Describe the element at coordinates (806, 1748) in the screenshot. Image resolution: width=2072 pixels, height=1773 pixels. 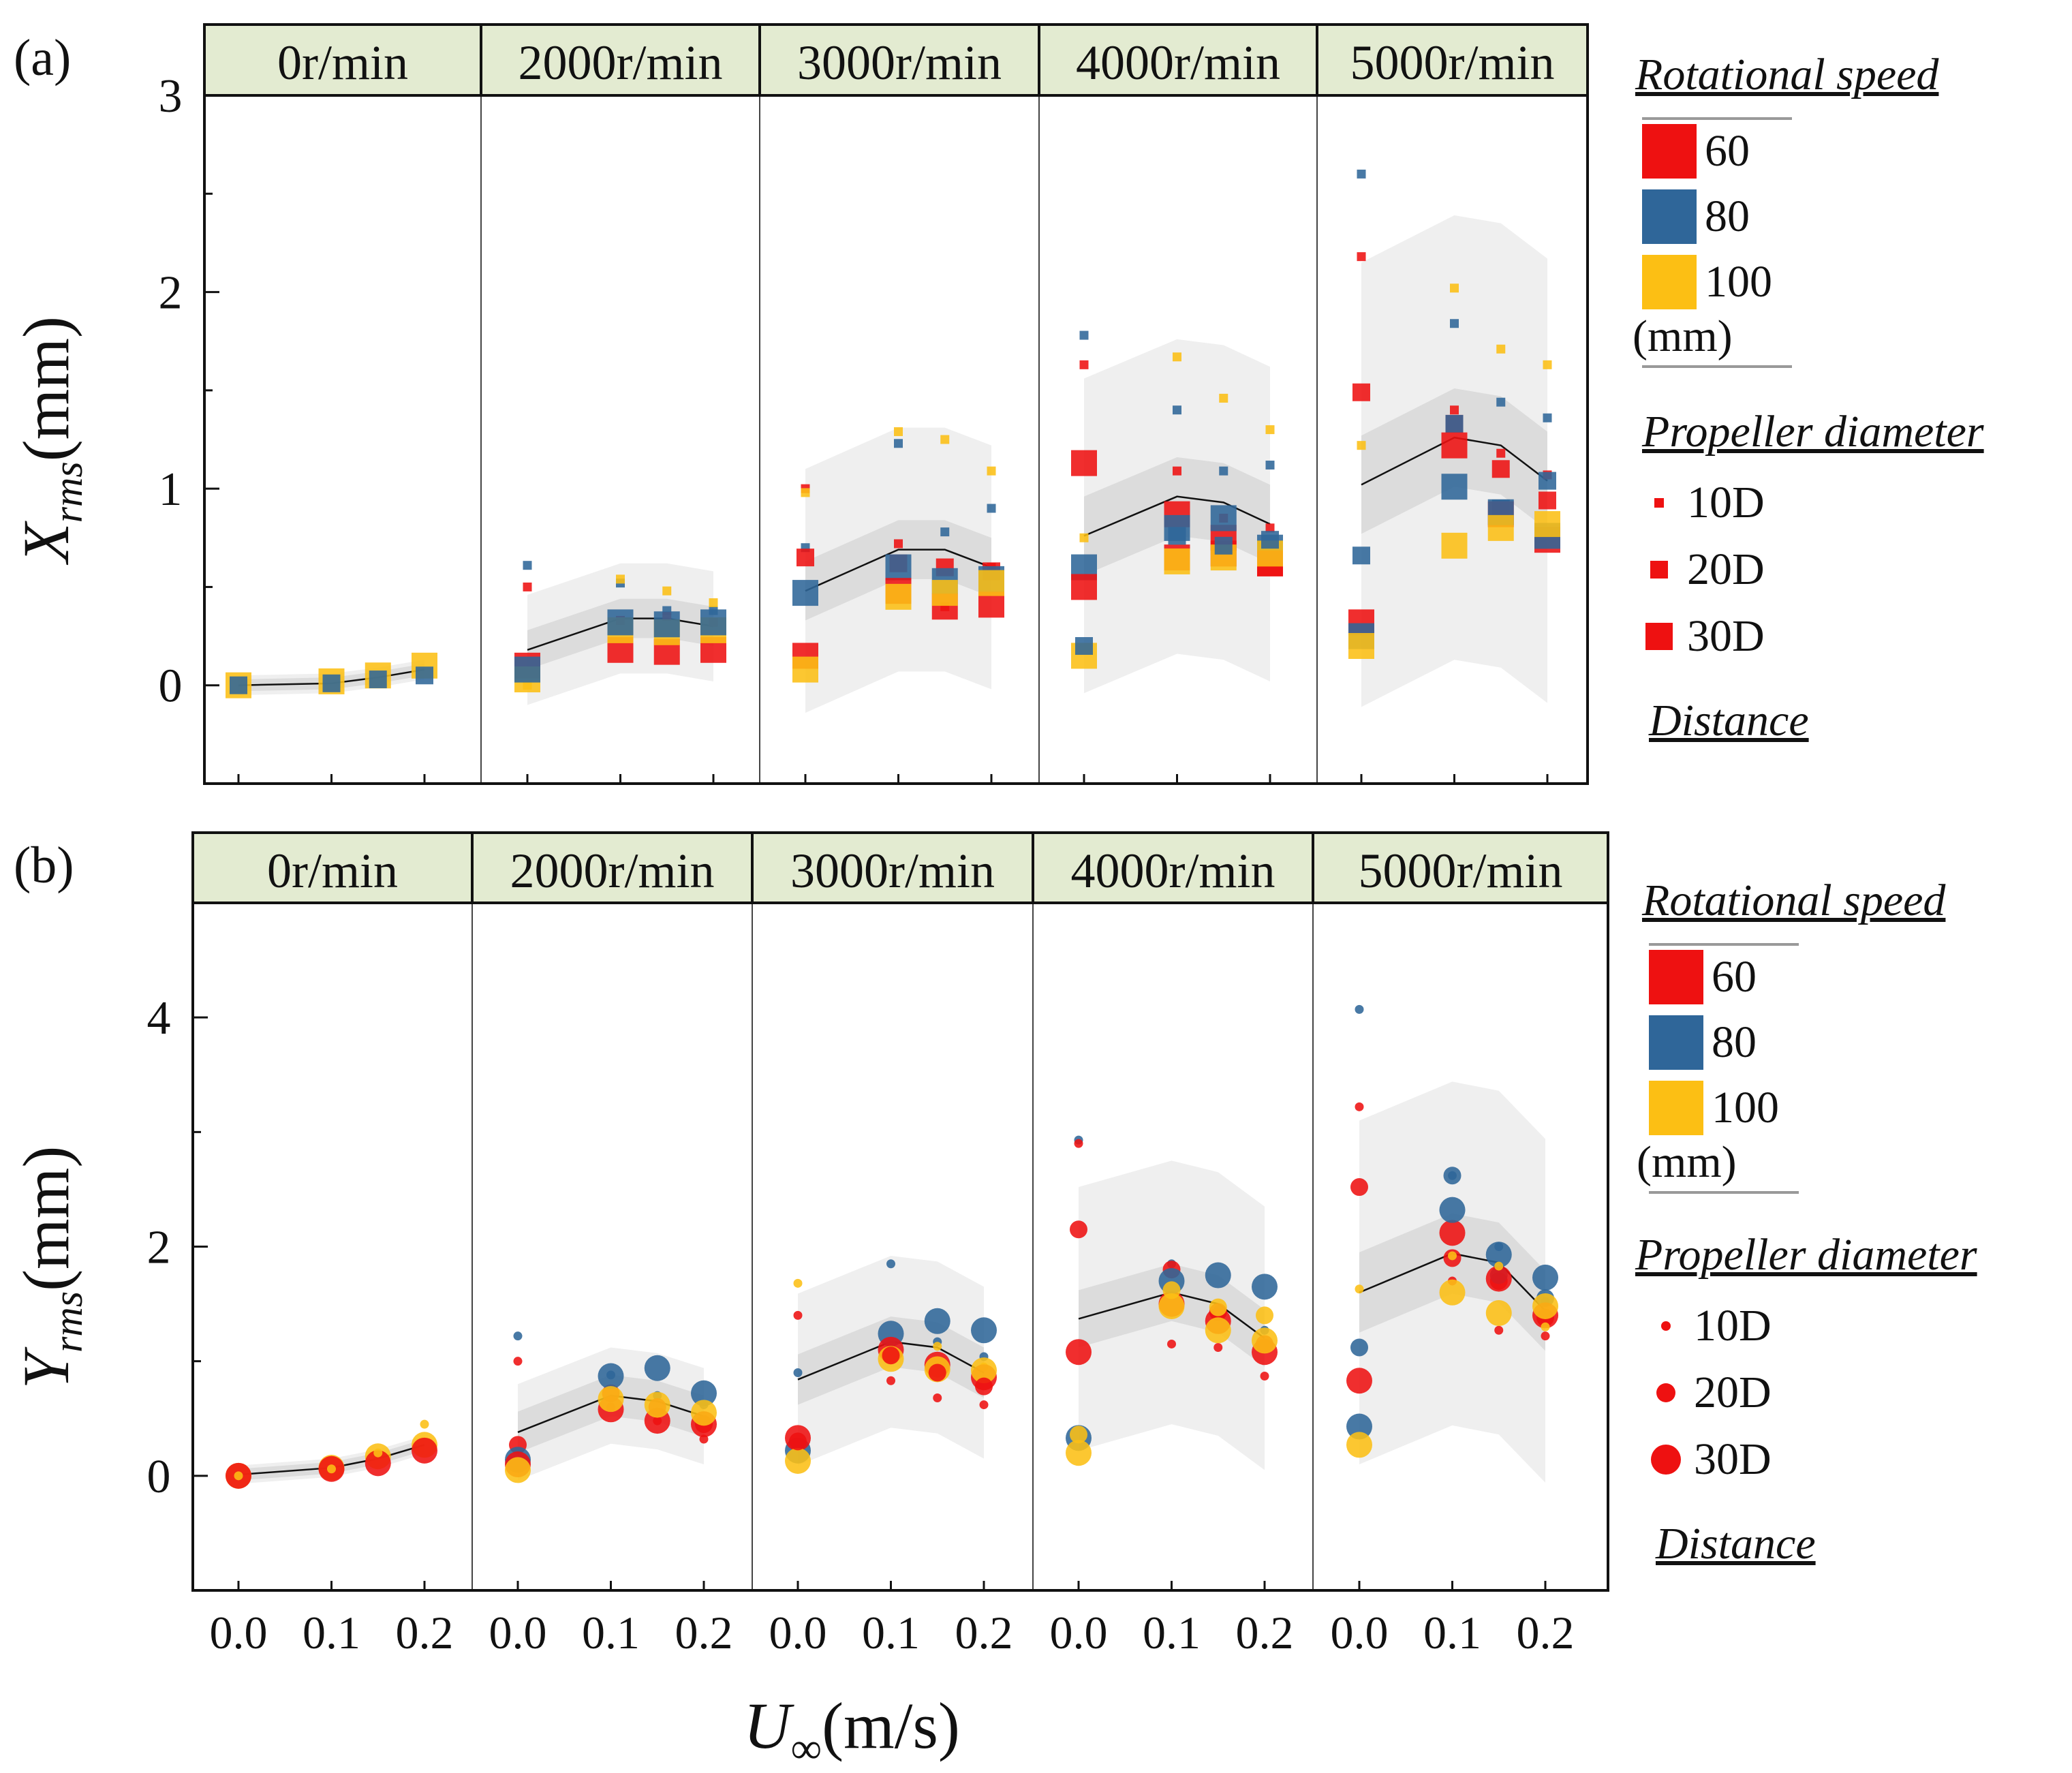
I see `x-axis-label-sub: ∞` at that location.